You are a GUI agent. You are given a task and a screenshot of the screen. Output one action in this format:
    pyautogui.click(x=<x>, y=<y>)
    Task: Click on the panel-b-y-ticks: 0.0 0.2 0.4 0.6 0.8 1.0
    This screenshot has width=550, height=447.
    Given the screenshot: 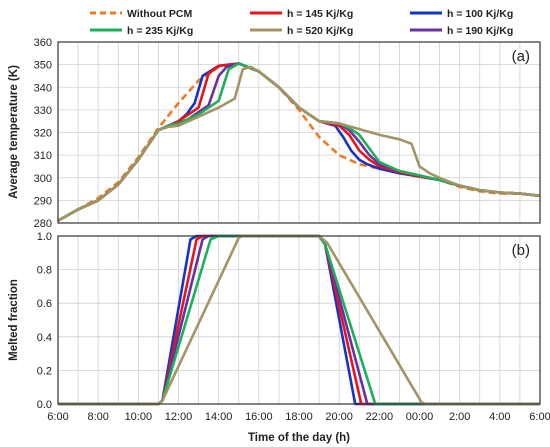 What is the action you would take?
    pyautogui.click(x=44, y=321)
    